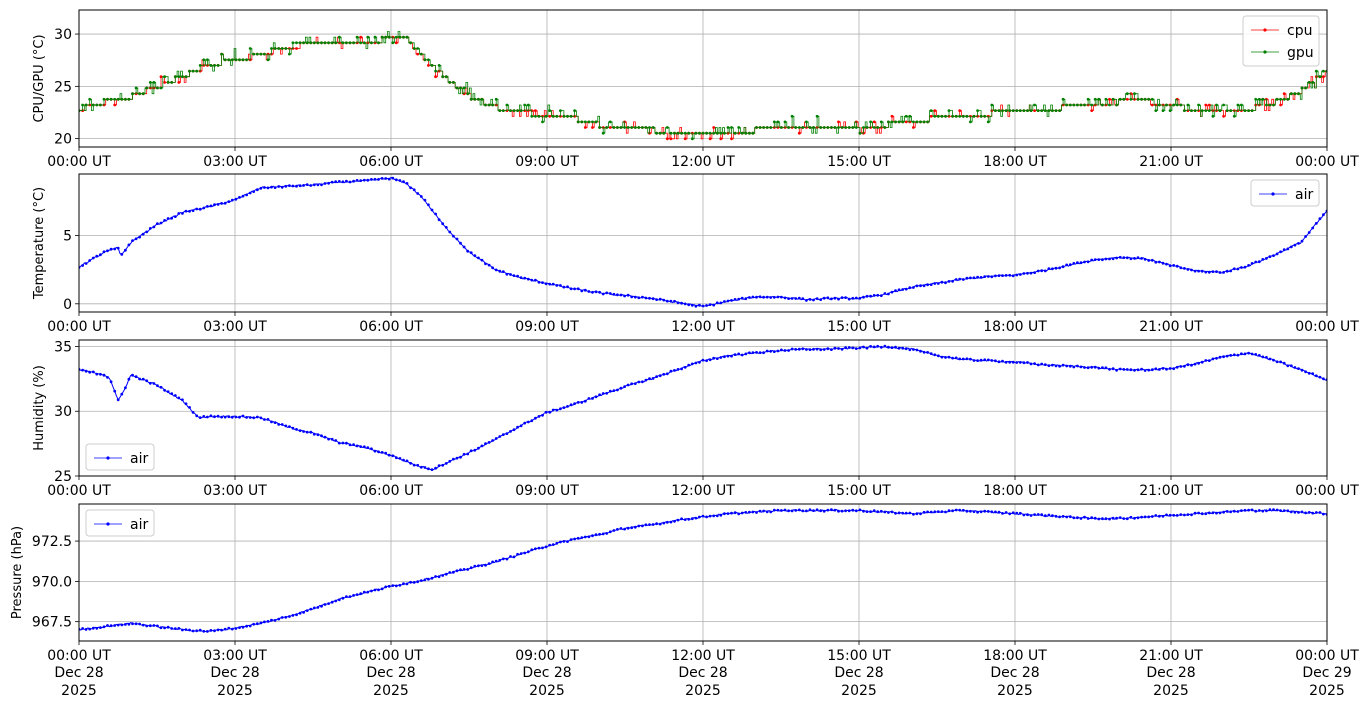 The height and width of the screenshot is (707, 1368). What do you see at coordinates (1300, 53) in the screenshot?
I see `legend-label-gpu: gpu` at bounding box center [1300, 53].